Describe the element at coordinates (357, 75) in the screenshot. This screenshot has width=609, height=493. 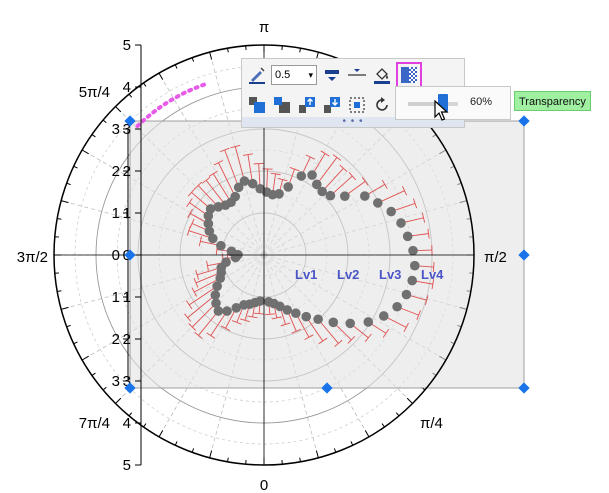
I see `connect-line-button` at that location.